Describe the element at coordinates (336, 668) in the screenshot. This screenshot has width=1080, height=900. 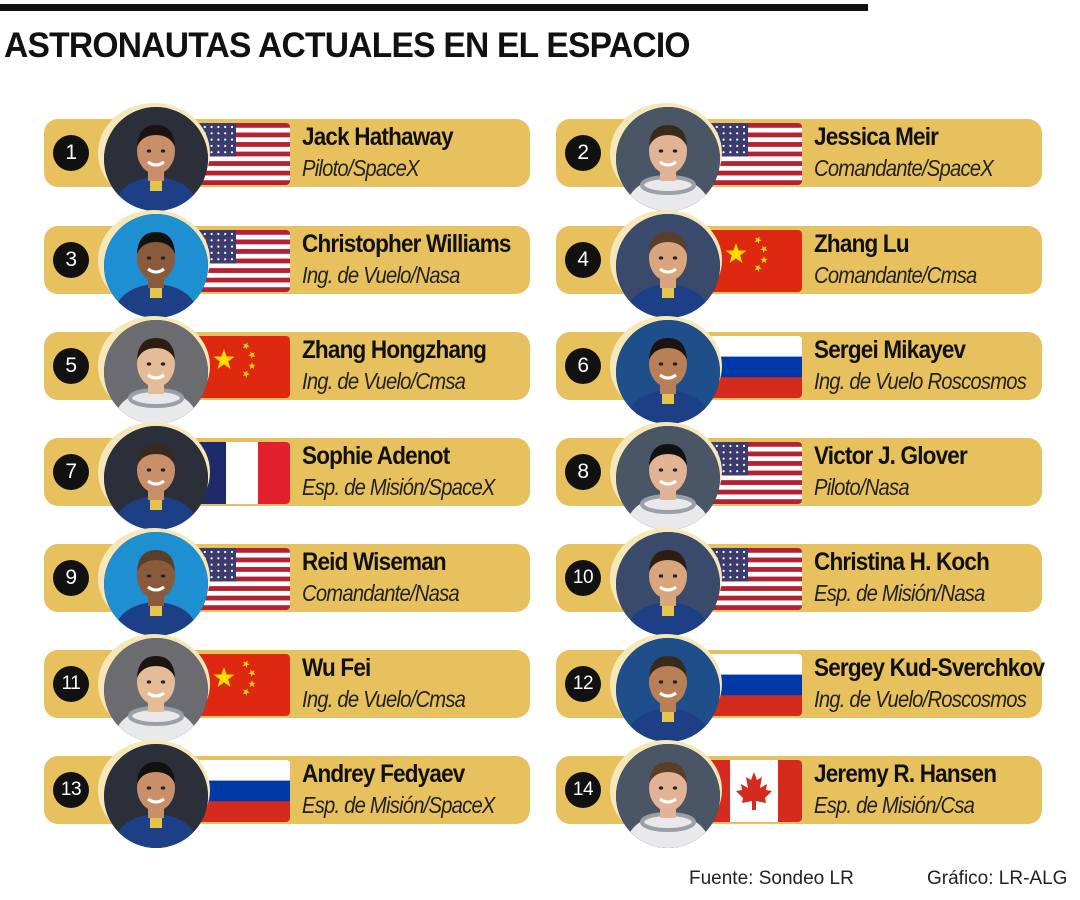
I see `astronaut-name: Wu Fei` at that location.